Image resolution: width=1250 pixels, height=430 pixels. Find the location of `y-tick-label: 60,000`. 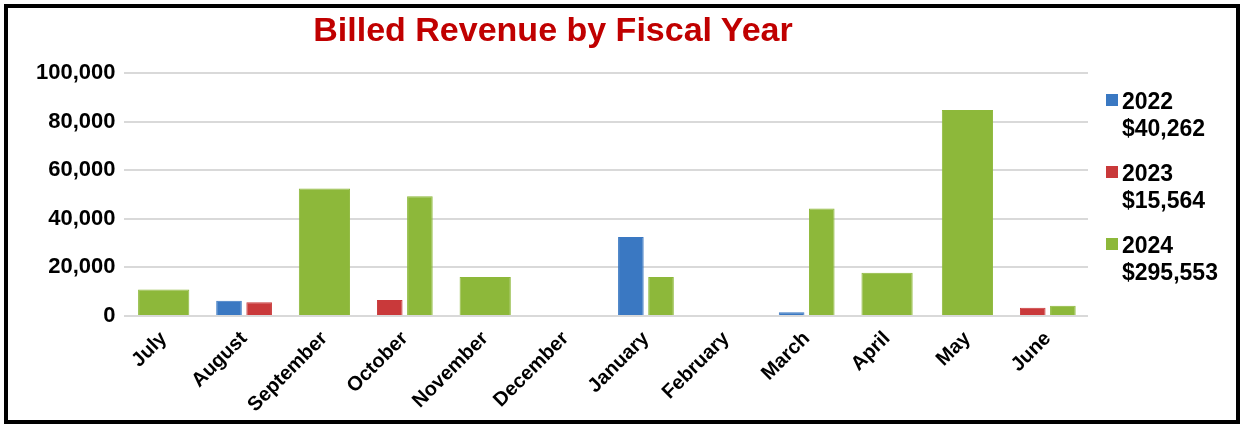

y-tick-label: 60,000 is located at coordinates (82, 169).